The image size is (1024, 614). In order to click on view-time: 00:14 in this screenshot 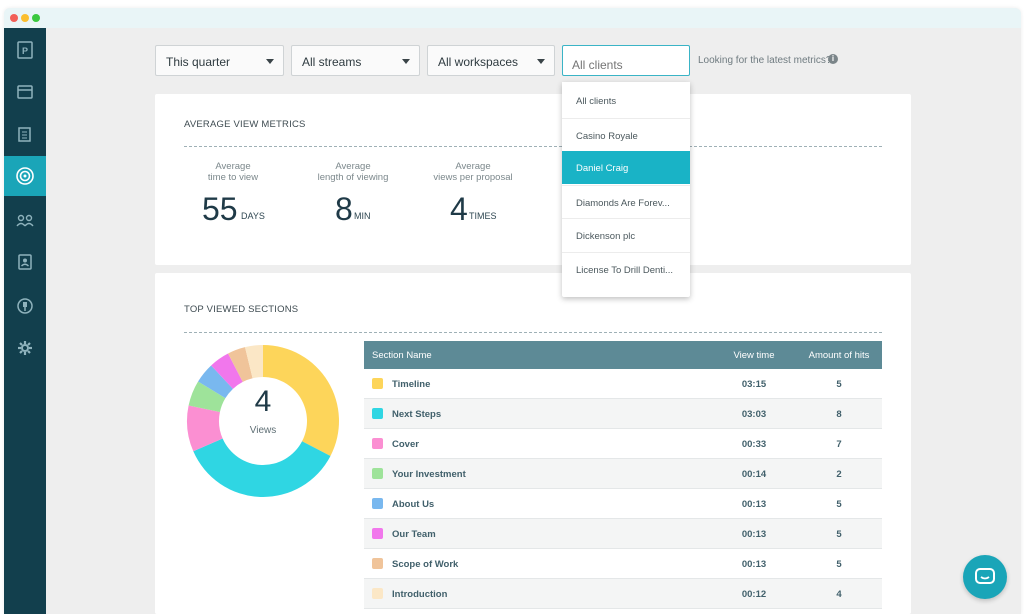, I will do `click(754, 474)`.